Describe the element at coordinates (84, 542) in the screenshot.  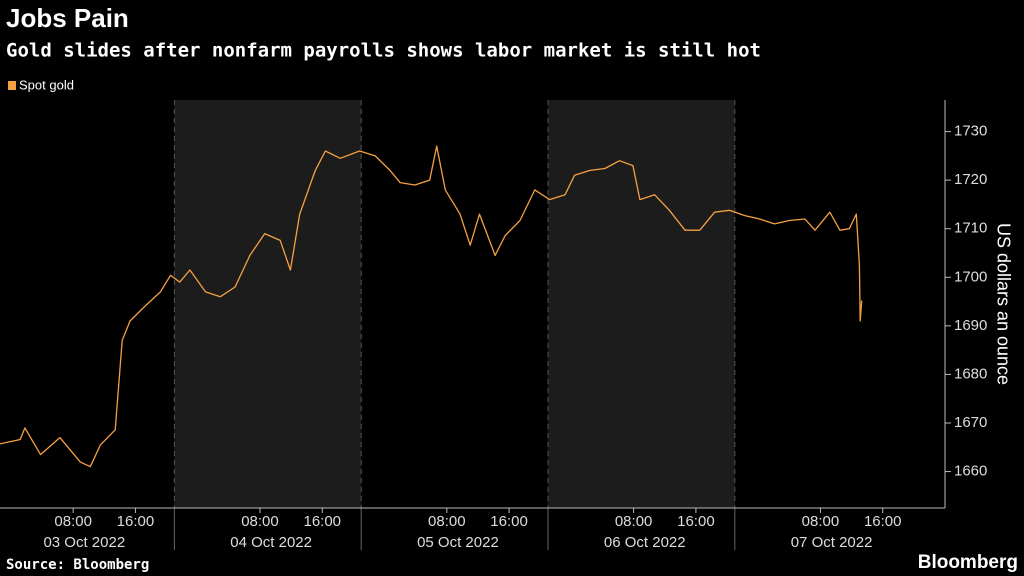
I see `day-label: 03 Oct 2022` at that location.